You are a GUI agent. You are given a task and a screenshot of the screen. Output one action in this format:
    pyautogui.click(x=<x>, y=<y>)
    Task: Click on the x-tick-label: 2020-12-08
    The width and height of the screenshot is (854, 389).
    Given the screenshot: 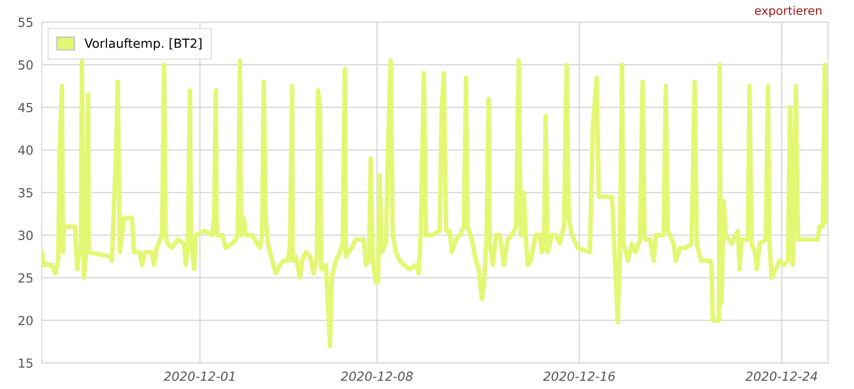 What is the action you would take?
    pyautogui.click(x=376, y=376)
    